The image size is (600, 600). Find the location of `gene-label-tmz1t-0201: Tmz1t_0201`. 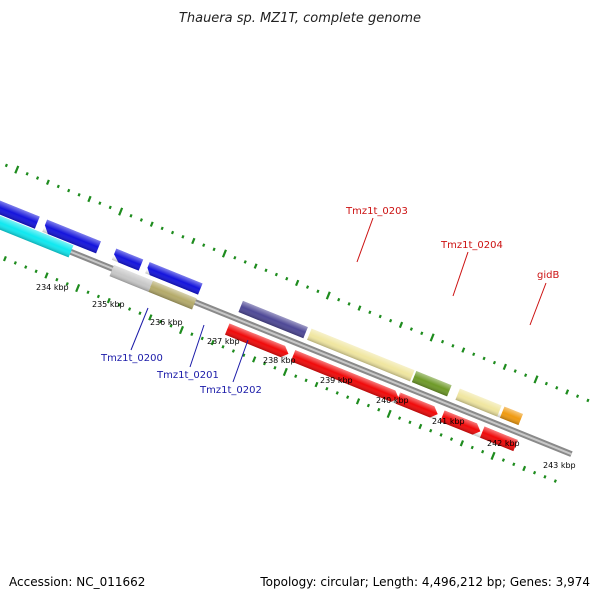

gene-label-tmz1t-0201: Tmz1t_0201 is located at coordinates (187, 375).